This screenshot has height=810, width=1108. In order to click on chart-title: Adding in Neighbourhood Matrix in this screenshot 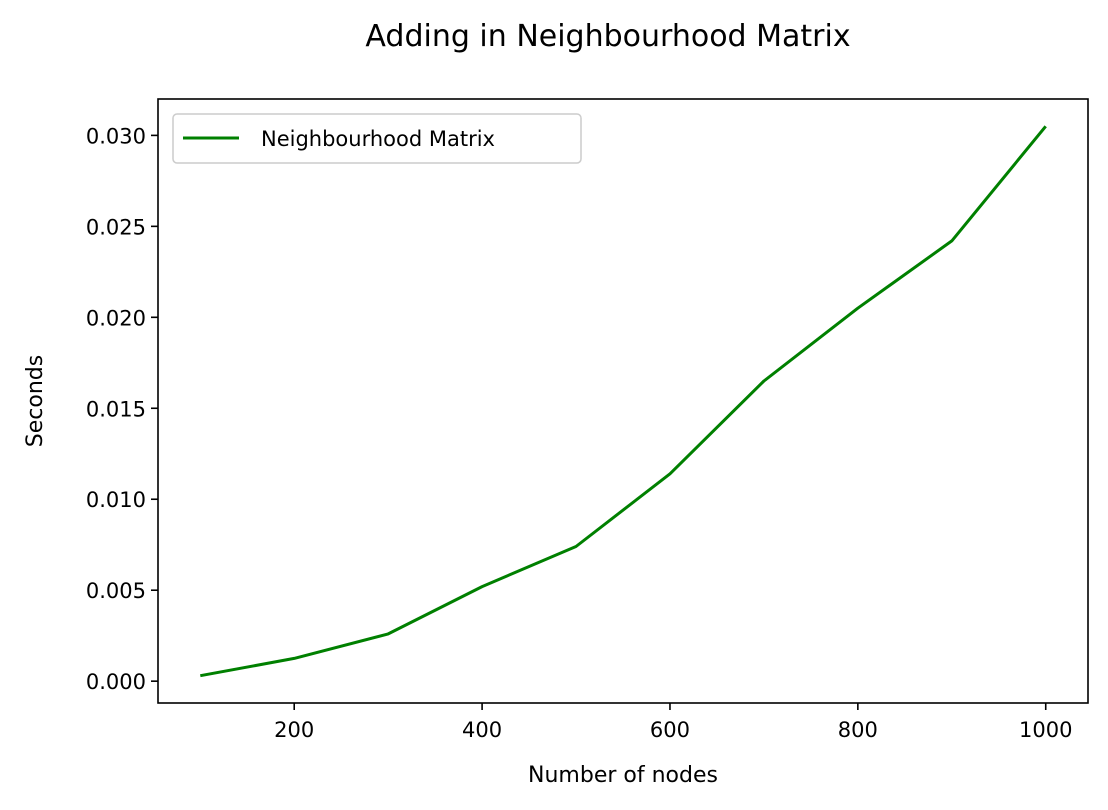, I will do `click(607, 36)`.